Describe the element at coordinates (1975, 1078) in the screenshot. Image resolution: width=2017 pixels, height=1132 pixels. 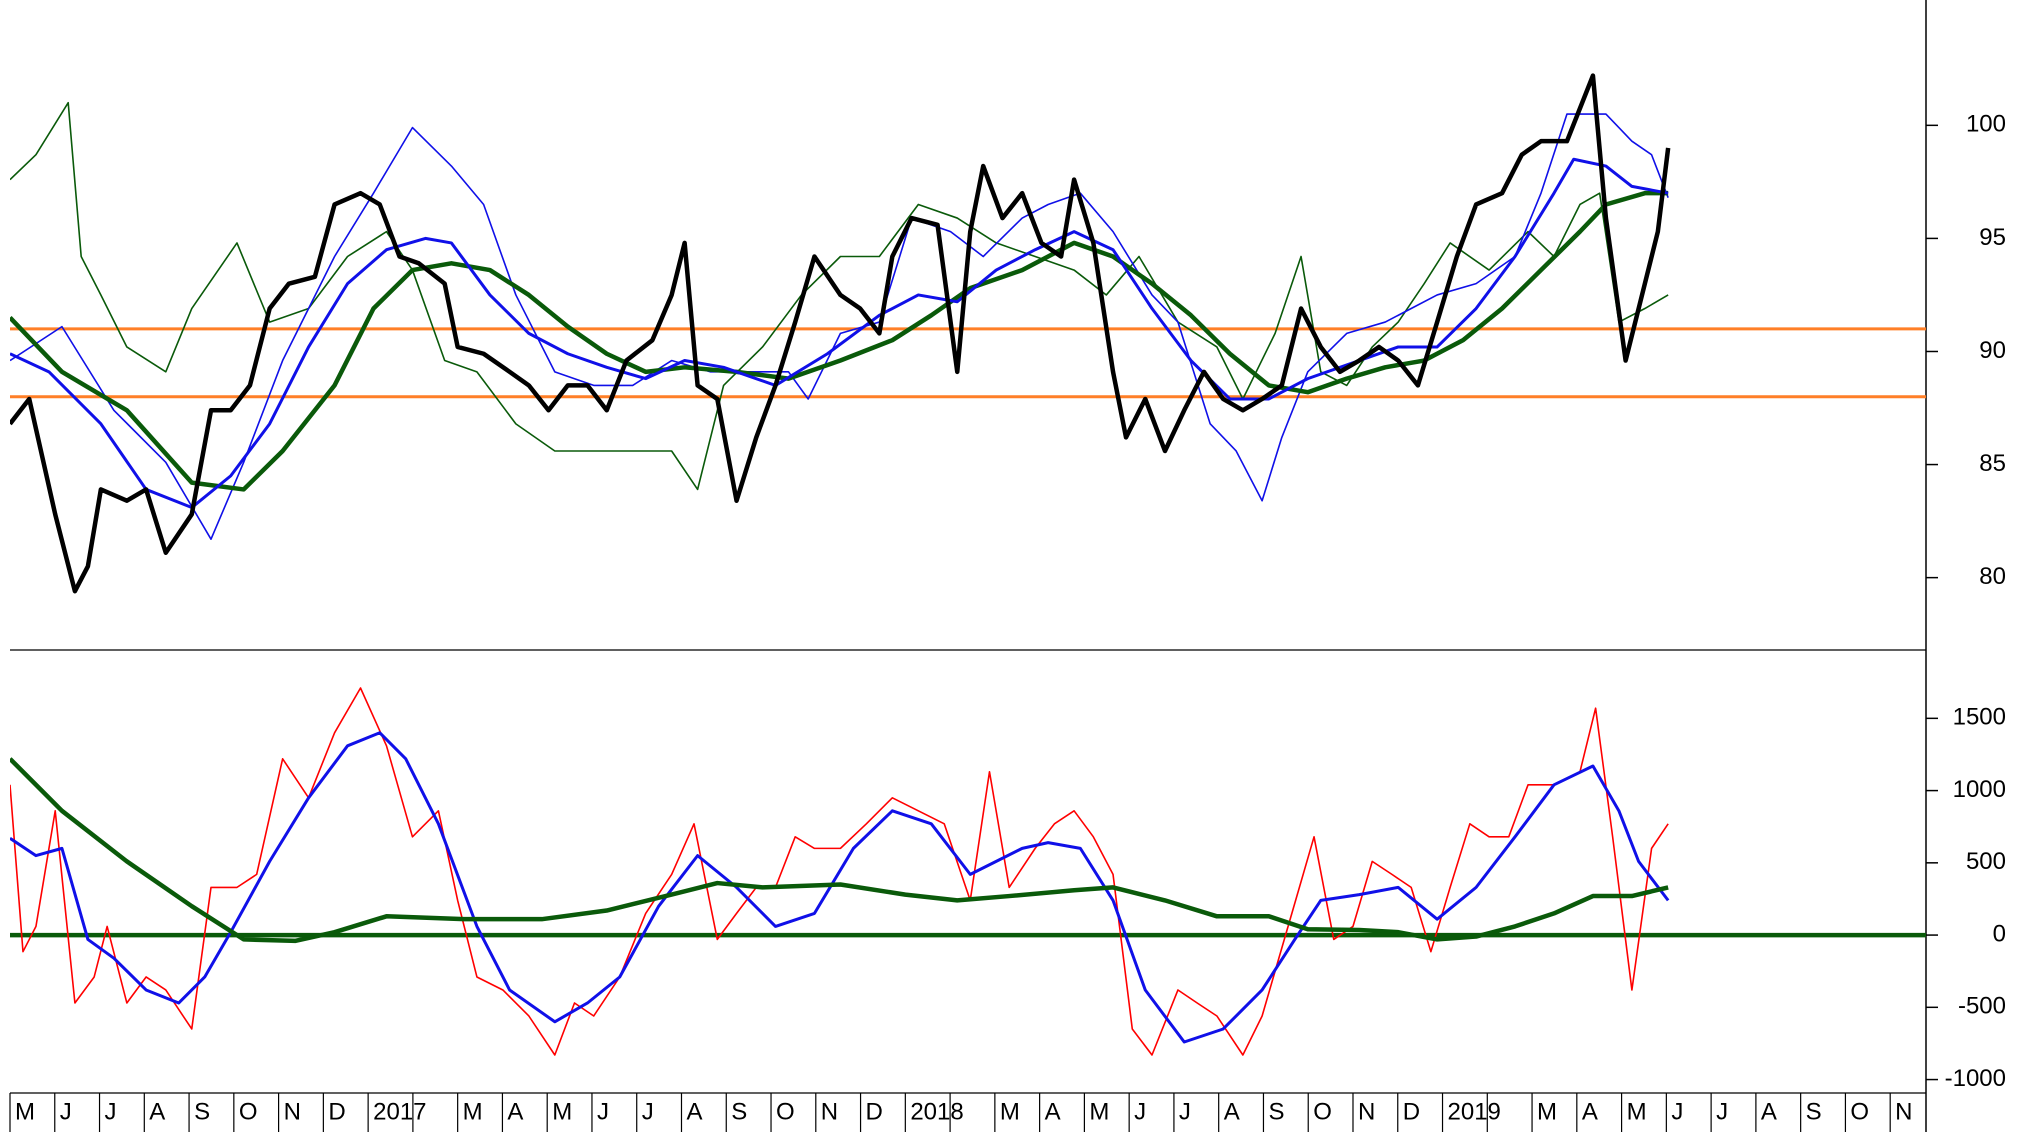
I see `y-tick-label: -1000` at that location.